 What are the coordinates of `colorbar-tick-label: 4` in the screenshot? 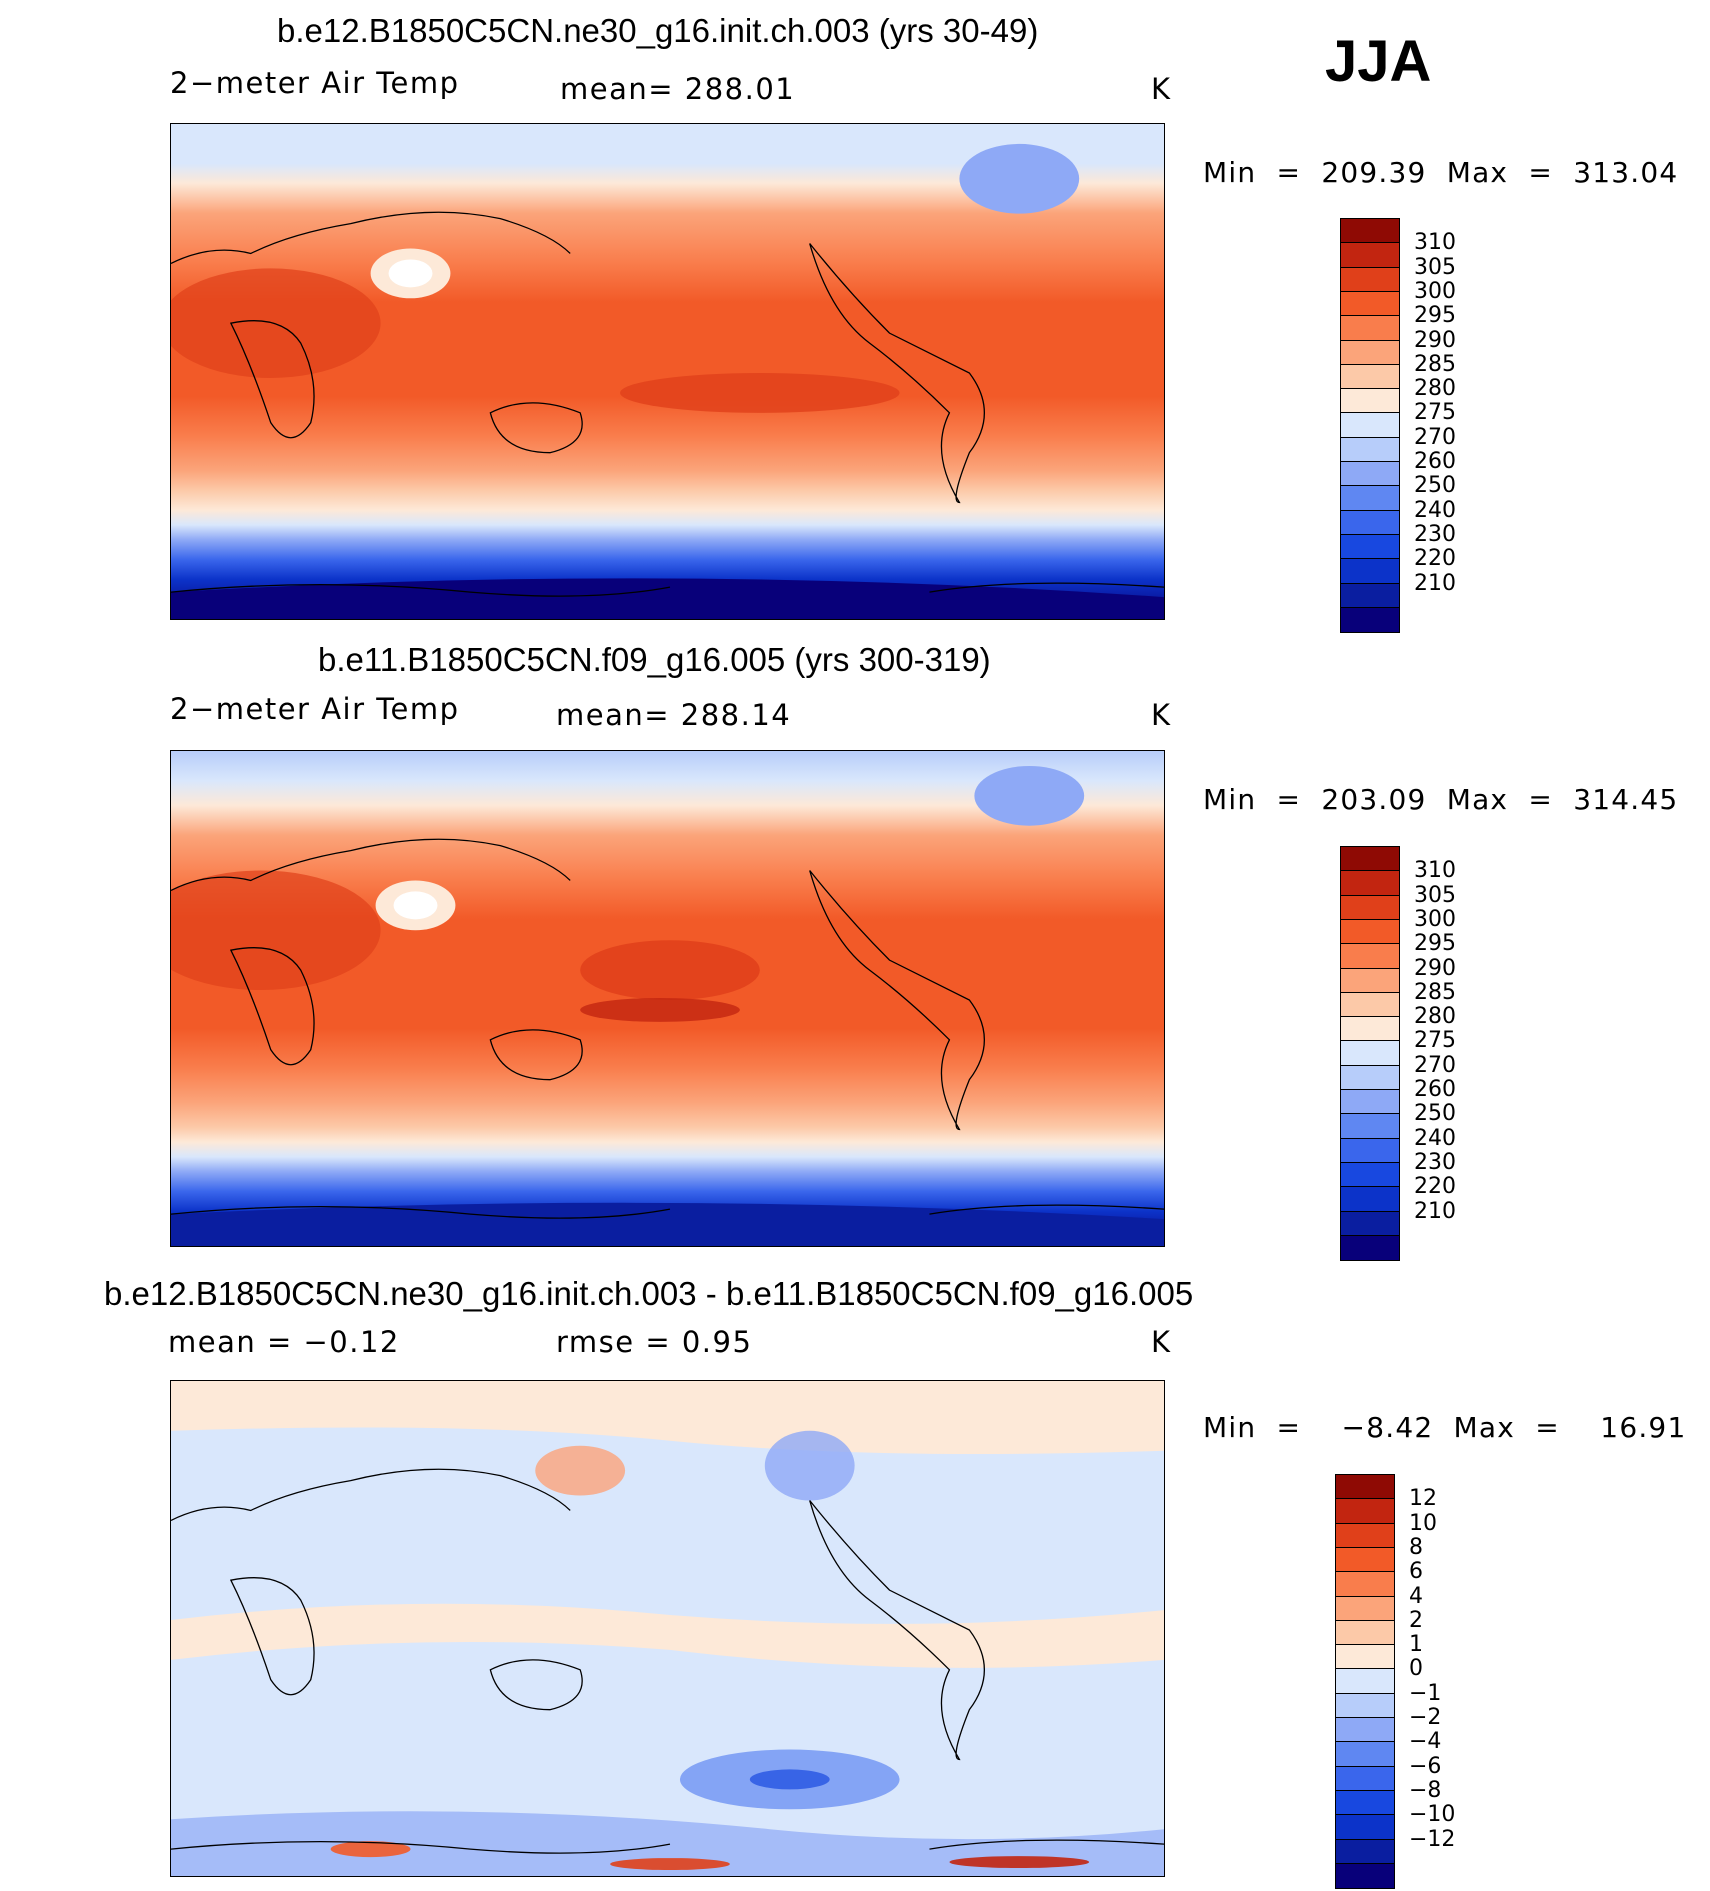 It's located at (1416, 1596).